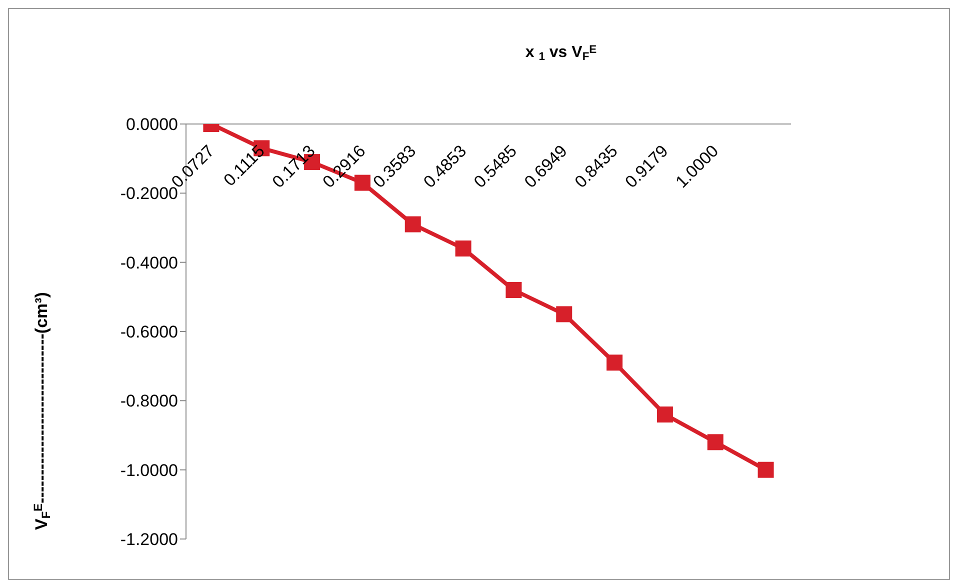  I want to click on y-tick-label: -1.2000, so click(149, 540).